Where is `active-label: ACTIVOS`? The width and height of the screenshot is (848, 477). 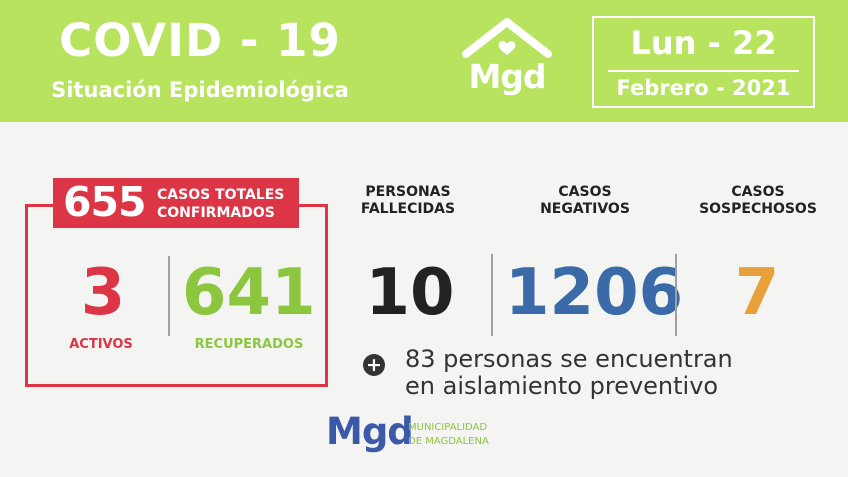 active-label: ACTIVOS is located at coordinates (101, 344).